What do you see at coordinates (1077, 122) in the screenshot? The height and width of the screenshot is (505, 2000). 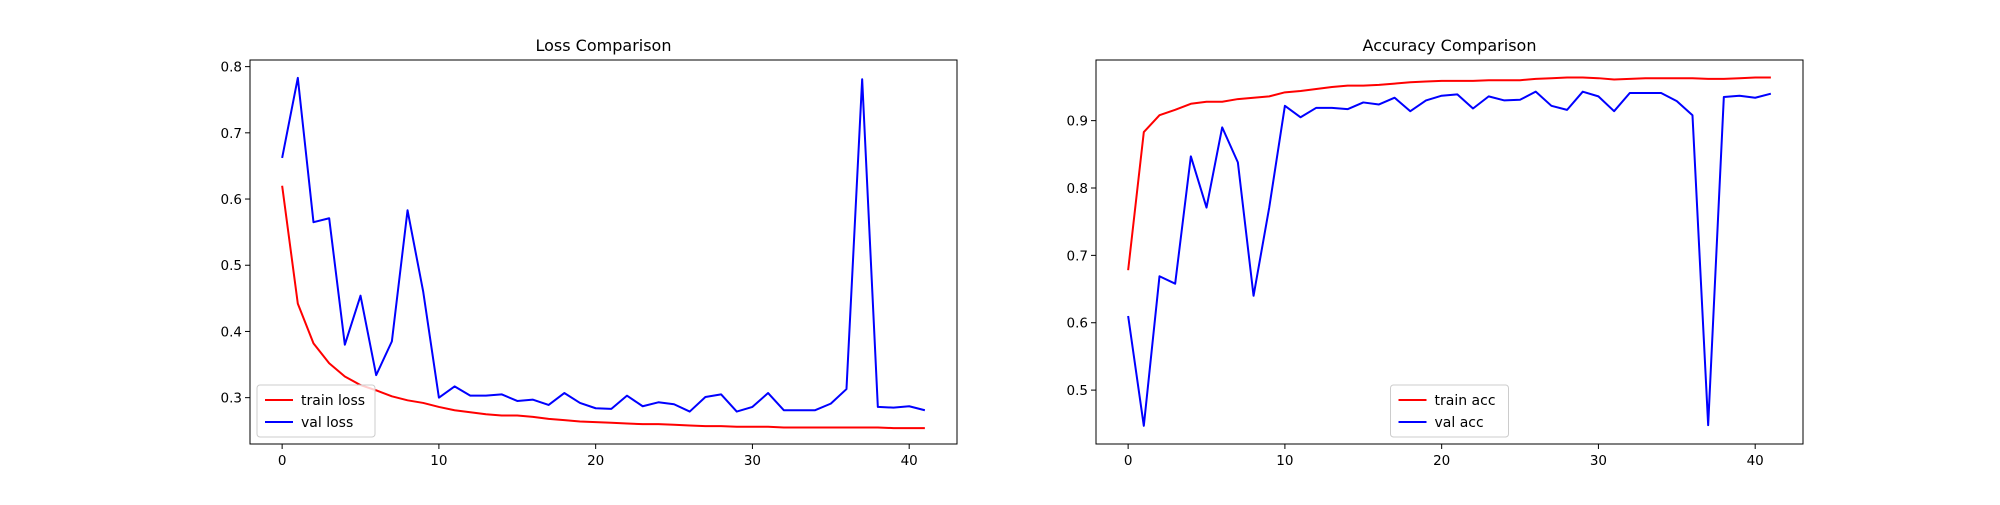 I see `y-tick-label: 0.9` at bounding box center [1077, 122].